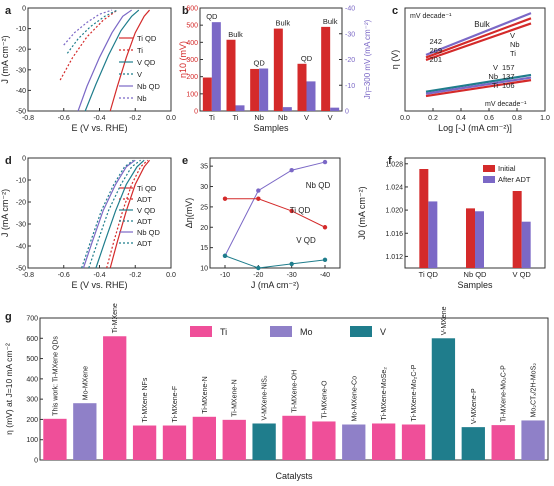 This screenshot has width=554, height=486. What do you see at coordinates (433, 118) in the screenshot?
I see `panel-c-xtick-label: 0.2` at bounding box center [433, 118].